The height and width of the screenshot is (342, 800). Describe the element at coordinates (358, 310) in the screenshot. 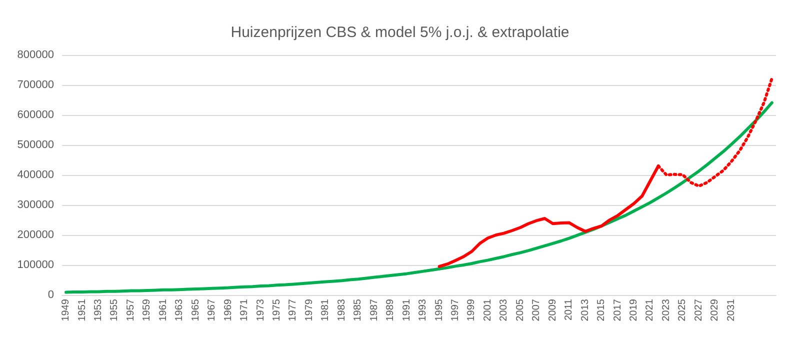

I see `x-tick-label: 1985` at that location.